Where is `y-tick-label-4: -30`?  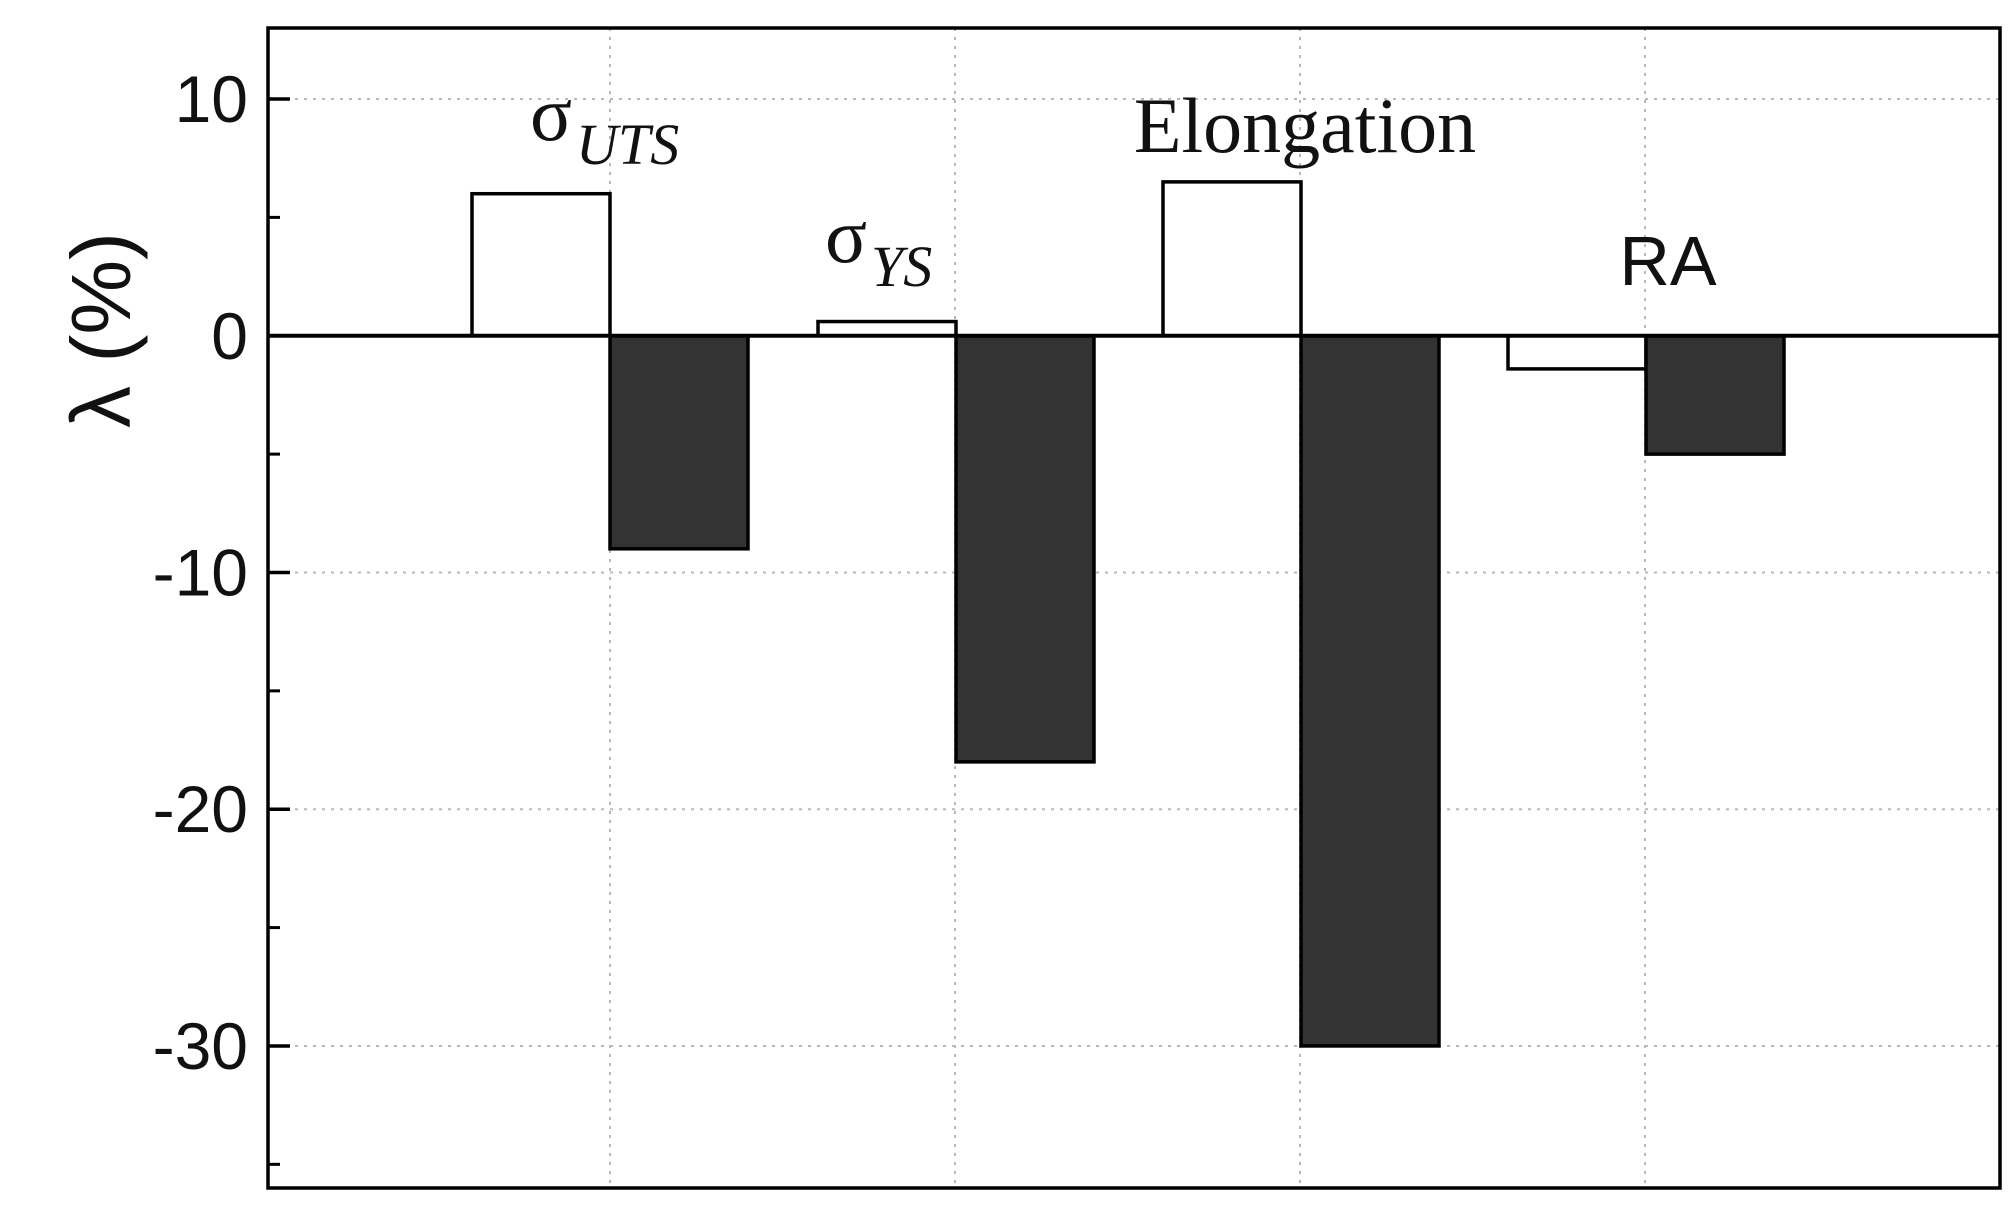
y-tick-label-4: -30 is located at coordinates (200, 1046).